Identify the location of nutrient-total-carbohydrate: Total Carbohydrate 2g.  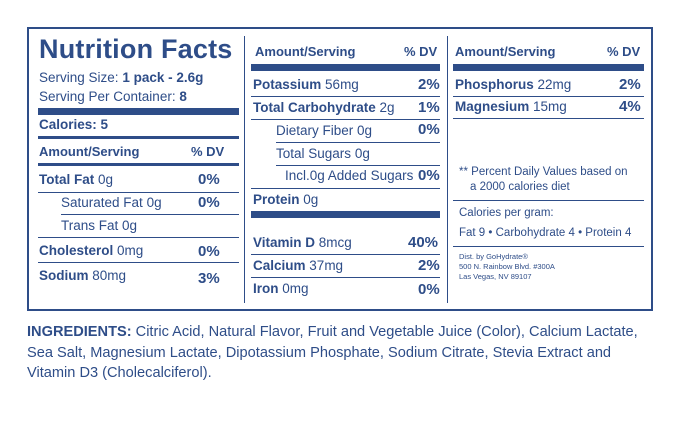
(324, 107).